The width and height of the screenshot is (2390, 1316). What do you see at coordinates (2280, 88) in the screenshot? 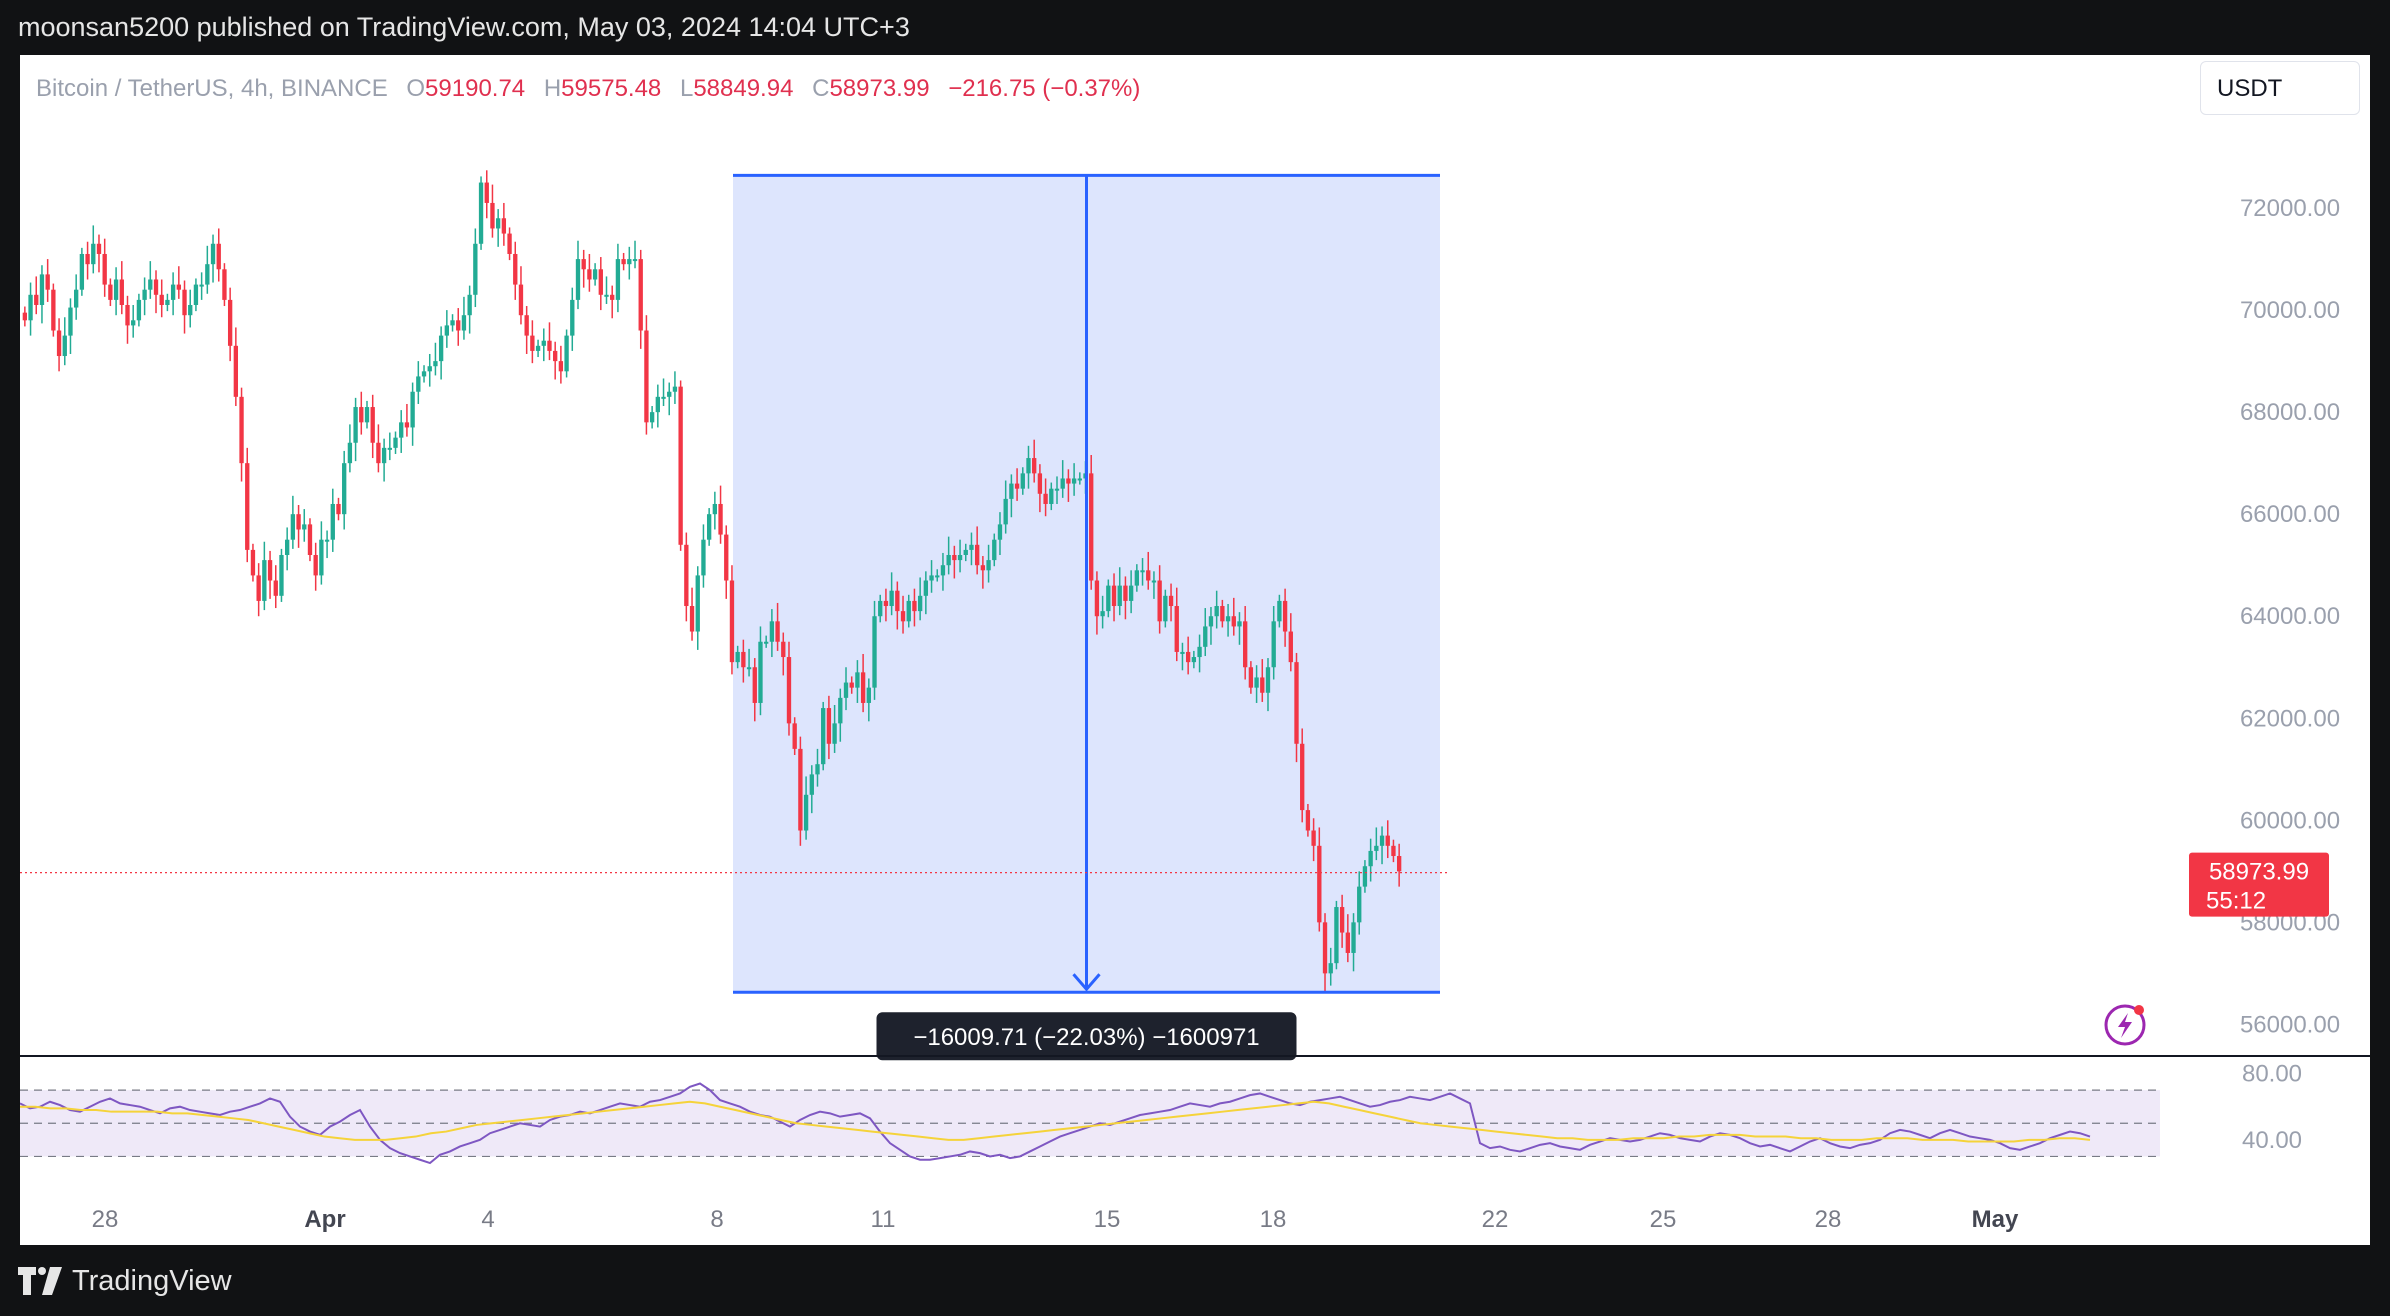
I see `currency-button: USDT` at bounding box center [2280, 88].